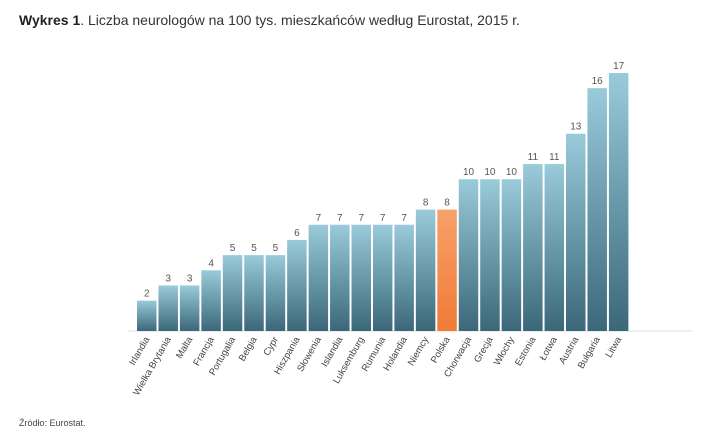  I want to click on value-label-włochy: 10, so click(512, 172).